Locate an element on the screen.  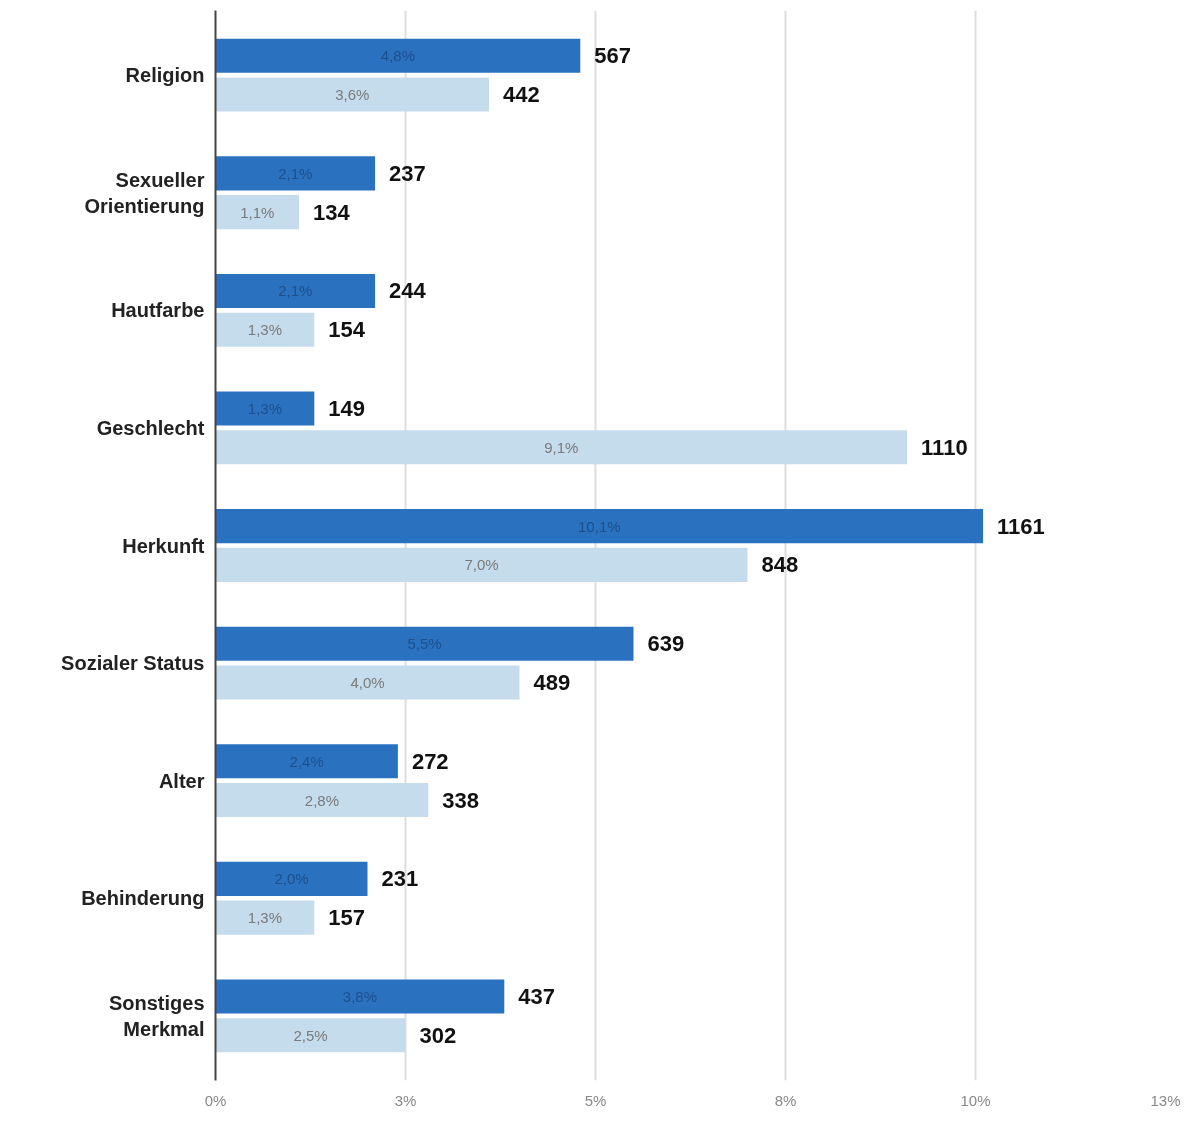
y-tick-label: Sonstiges Merkmal is located at coordinates (156, 1016).